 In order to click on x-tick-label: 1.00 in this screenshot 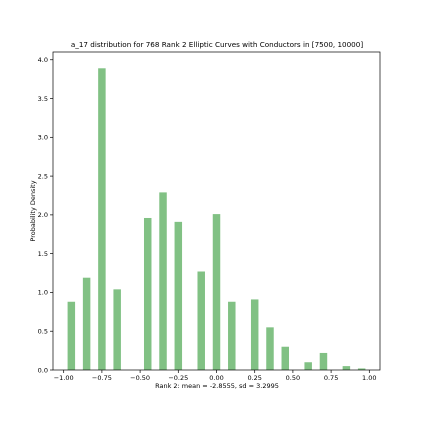, I will do `click(369, 378)`.